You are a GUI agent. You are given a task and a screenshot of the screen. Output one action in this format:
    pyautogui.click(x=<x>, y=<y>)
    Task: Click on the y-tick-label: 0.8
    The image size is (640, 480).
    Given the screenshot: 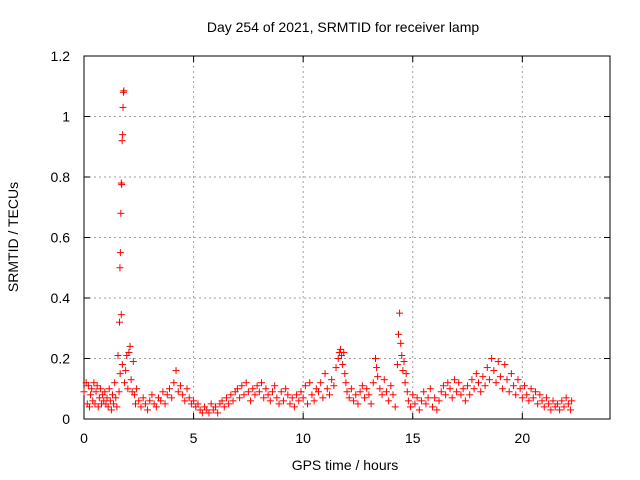 What is the action you would take?
    pyautogui.click(x=61, y=177)
    